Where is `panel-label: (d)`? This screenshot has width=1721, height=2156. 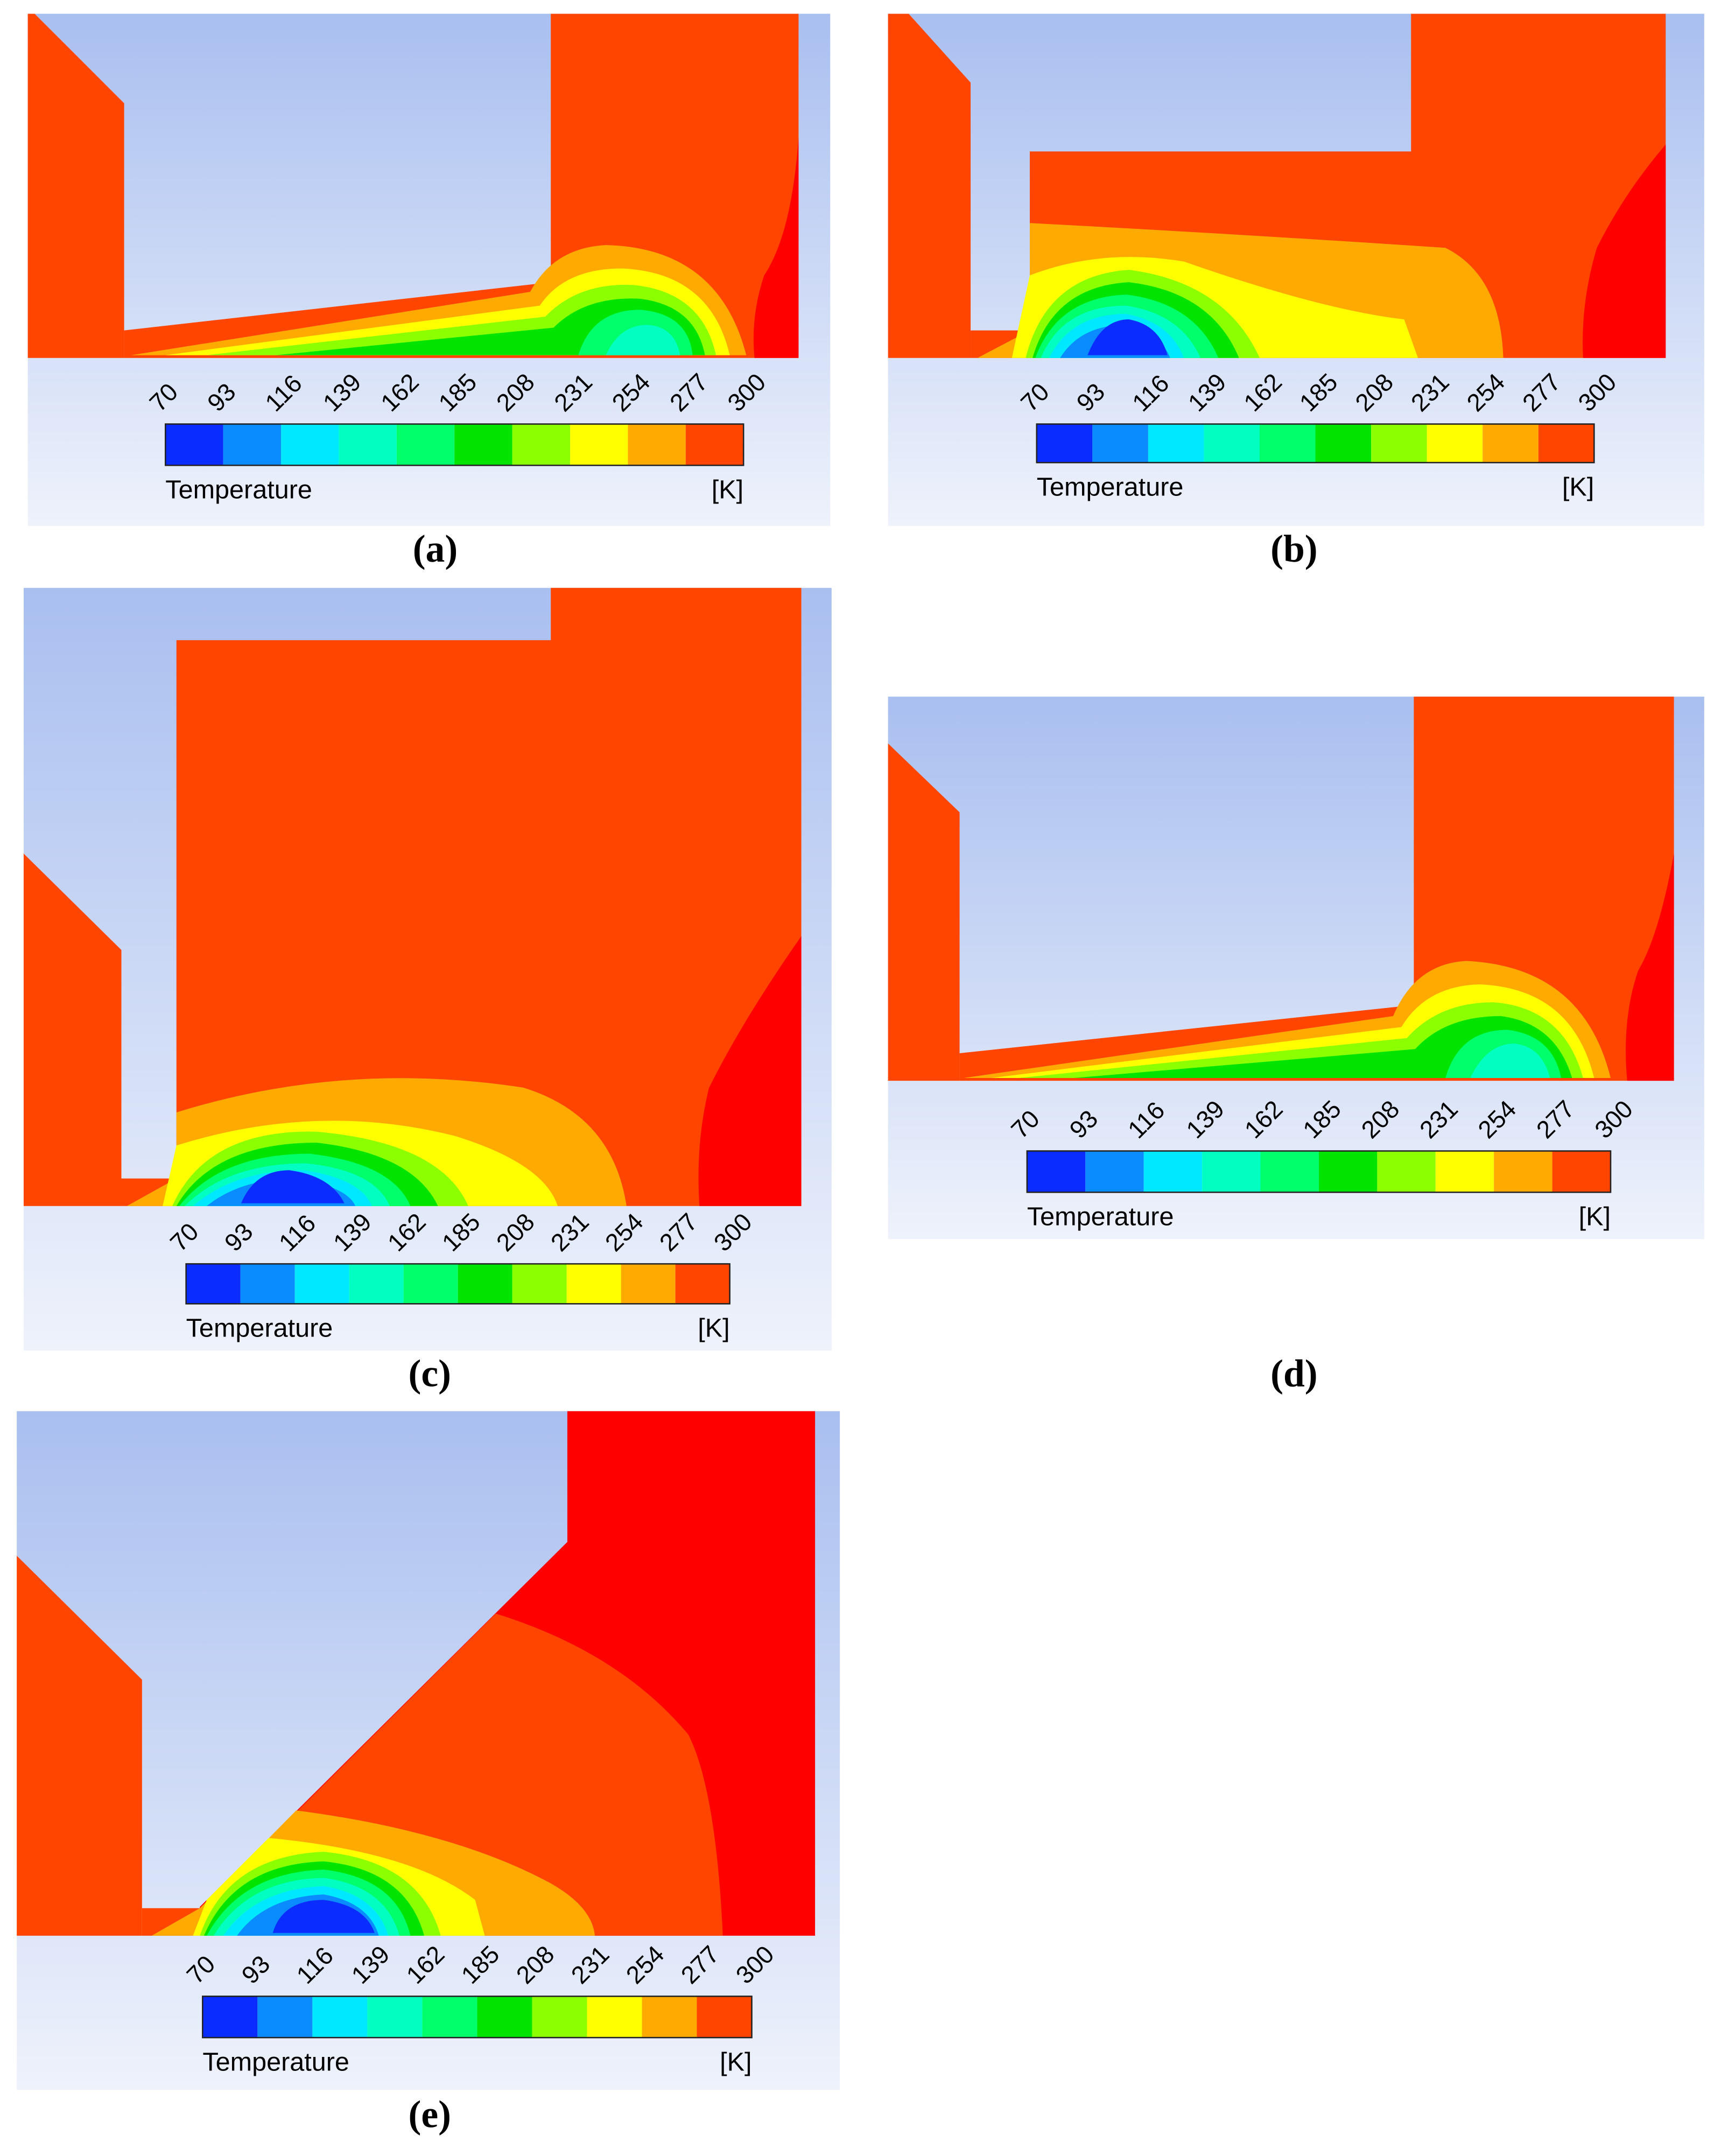
panel-label: (d) is located at coordinates (1293, 1374).